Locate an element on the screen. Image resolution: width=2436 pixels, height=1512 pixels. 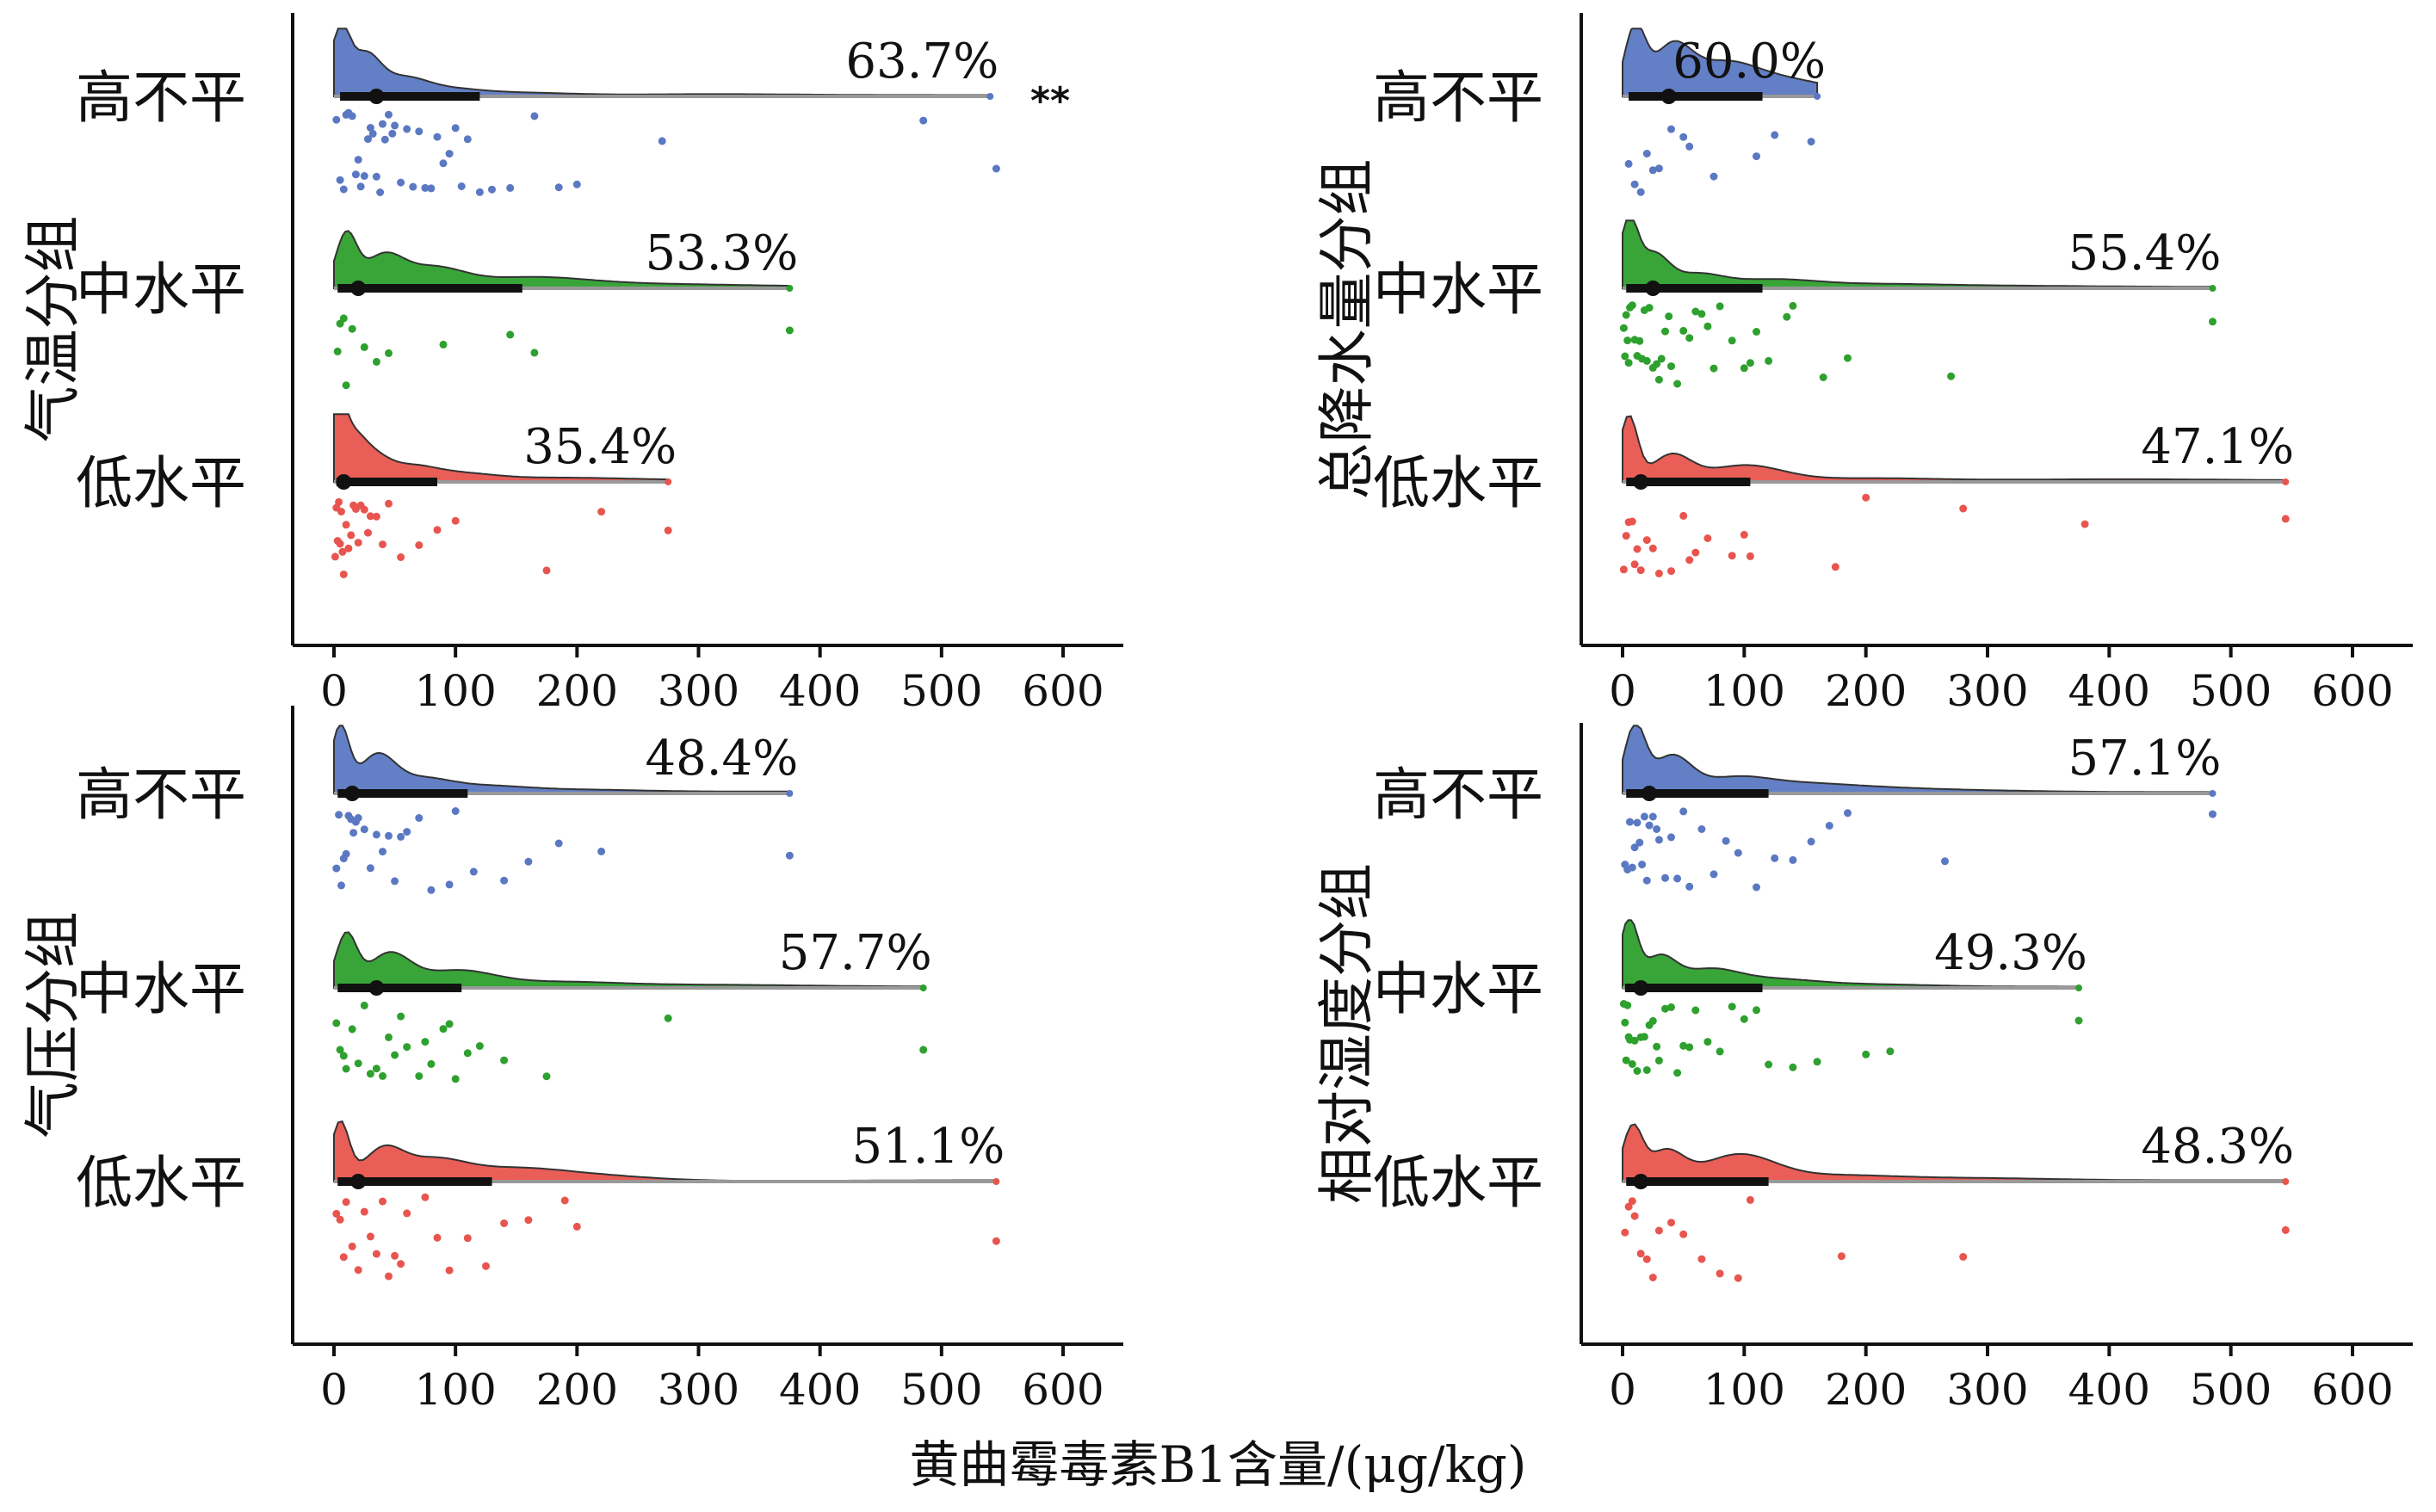
group-label: 相对湿度分组 is located at coordinates (1347, 1033).